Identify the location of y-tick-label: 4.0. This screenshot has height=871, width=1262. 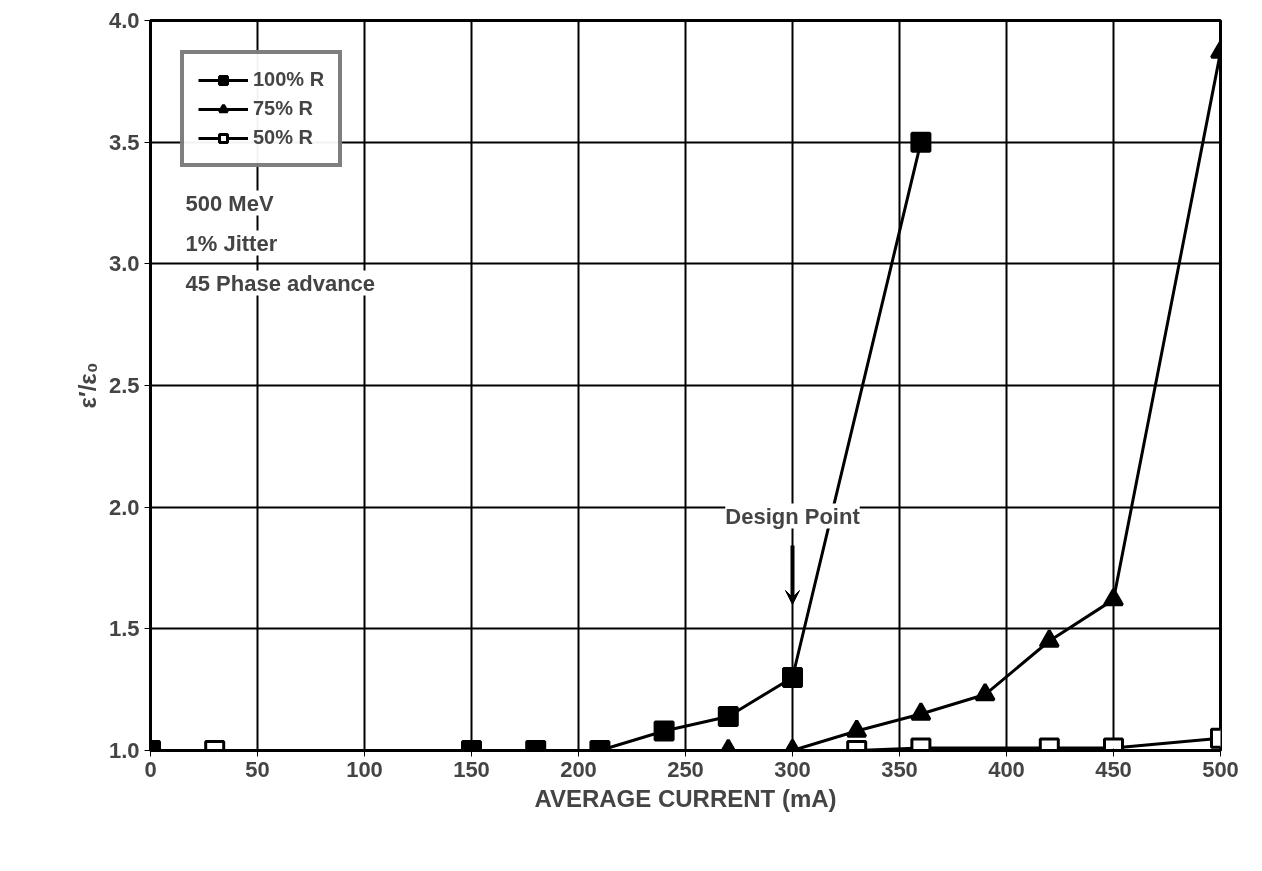
(124, 20).